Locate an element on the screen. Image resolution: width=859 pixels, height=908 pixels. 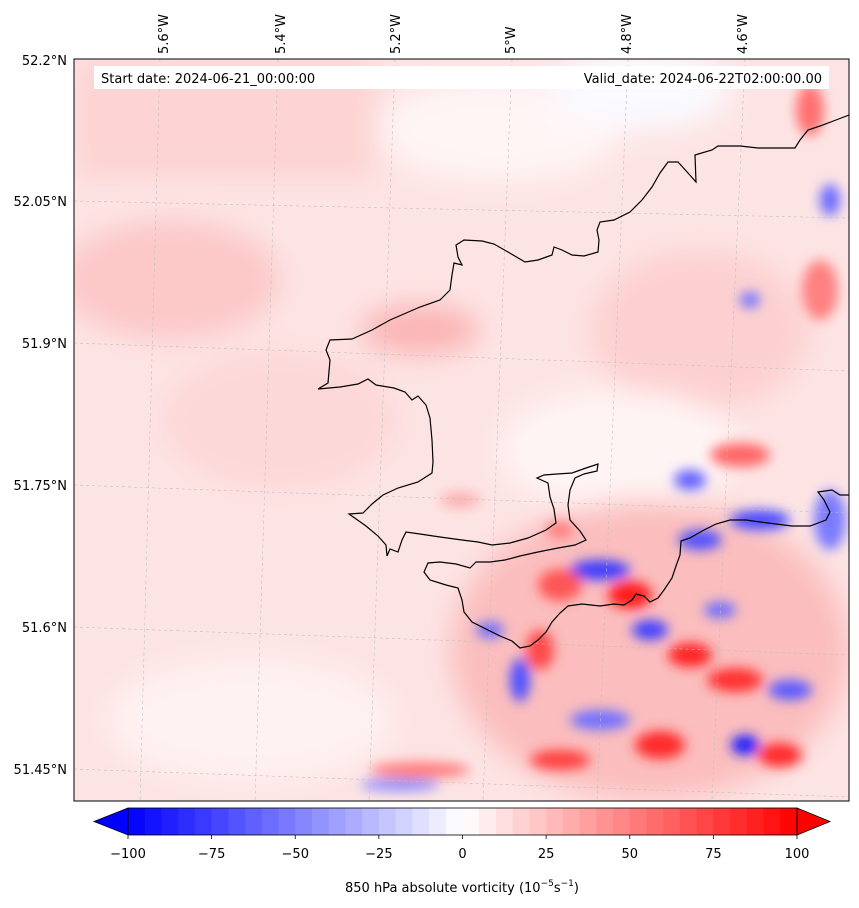
colorbar-tick-label: 0 is located at coordinates (462, 854).